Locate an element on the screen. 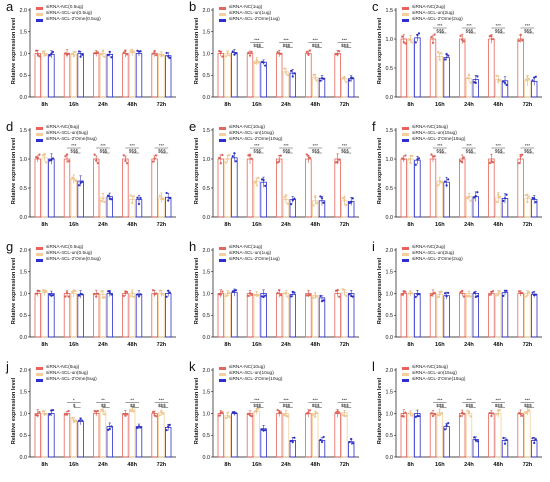 This screenshot has height=482, width=550. y-tick-label: 1.5 is located at coordinates (390, 131).